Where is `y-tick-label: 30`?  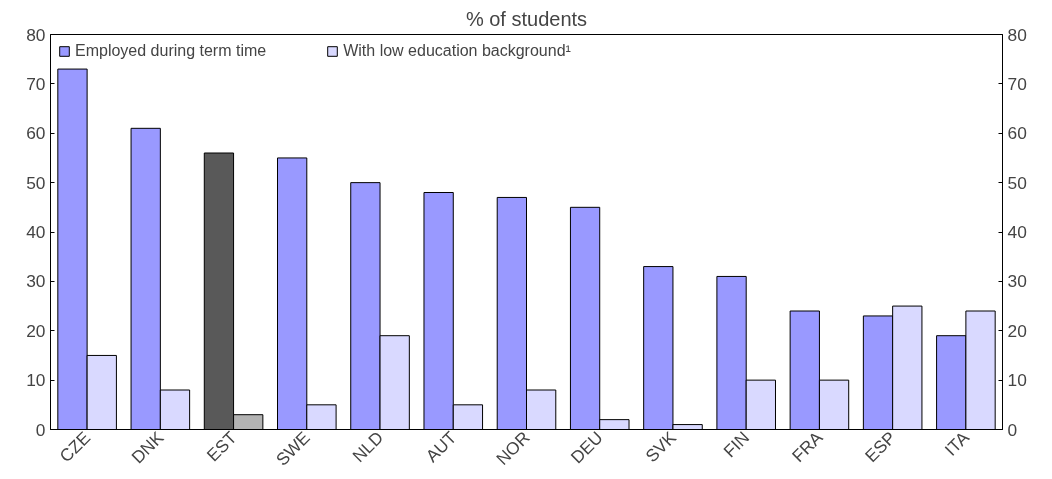
y-tick-label: 30 is located at coordinates (36, 281).